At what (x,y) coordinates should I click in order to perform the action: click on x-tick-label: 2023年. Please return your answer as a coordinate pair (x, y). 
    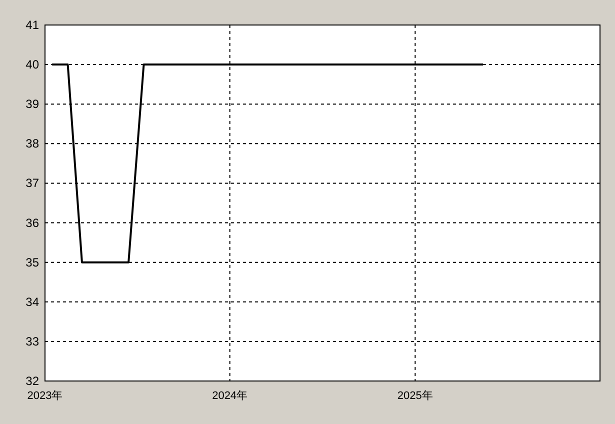
    Looking at the image, I should click on (45, 396).